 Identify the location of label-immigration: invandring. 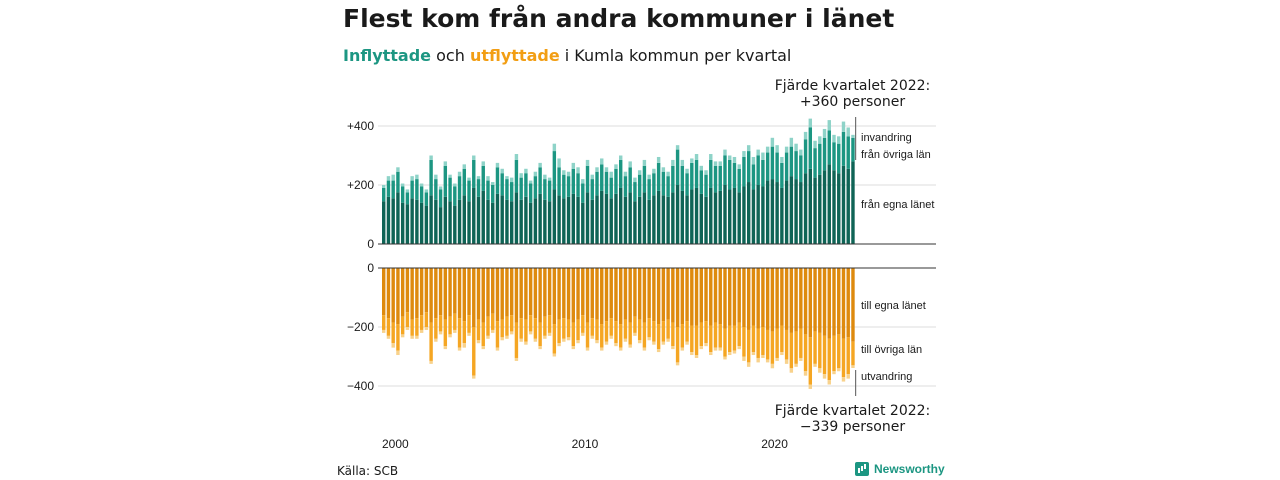
(886, 138).